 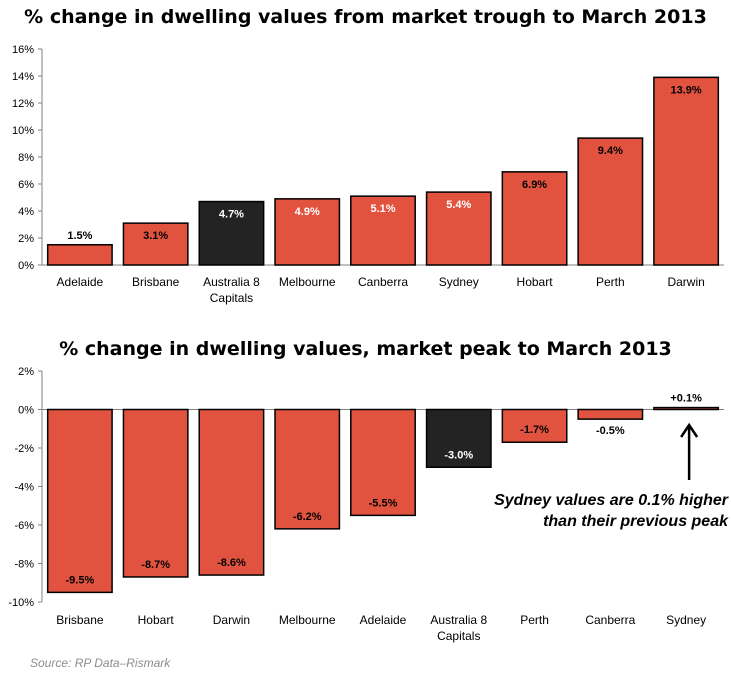 What do you see at coordinates (24, 565) in the screenshot?
I see `y-tick-label: -8%` at bounding box center [24, 565].